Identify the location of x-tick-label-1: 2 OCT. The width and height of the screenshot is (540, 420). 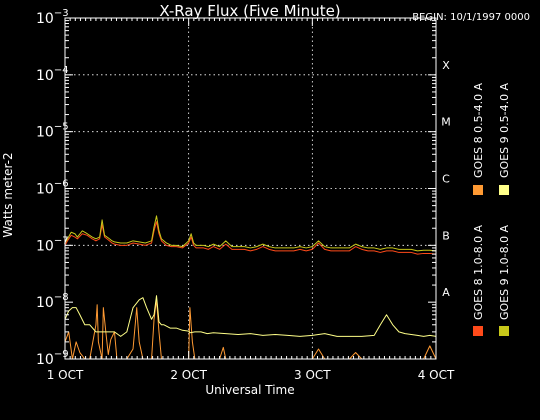
(188, 375).